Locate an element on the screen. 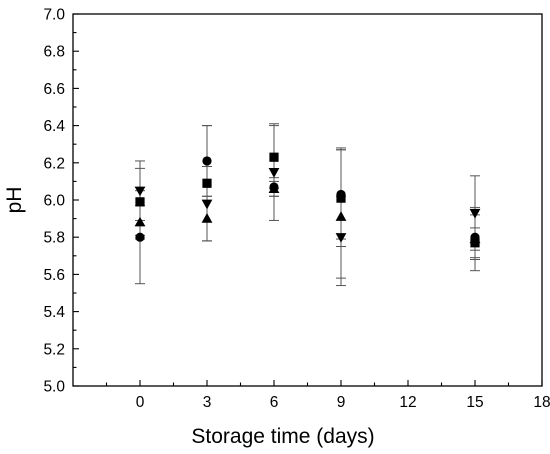 The image size is (550, 454). y-tick-label: 7.0 is located at coordinates (54, 15).